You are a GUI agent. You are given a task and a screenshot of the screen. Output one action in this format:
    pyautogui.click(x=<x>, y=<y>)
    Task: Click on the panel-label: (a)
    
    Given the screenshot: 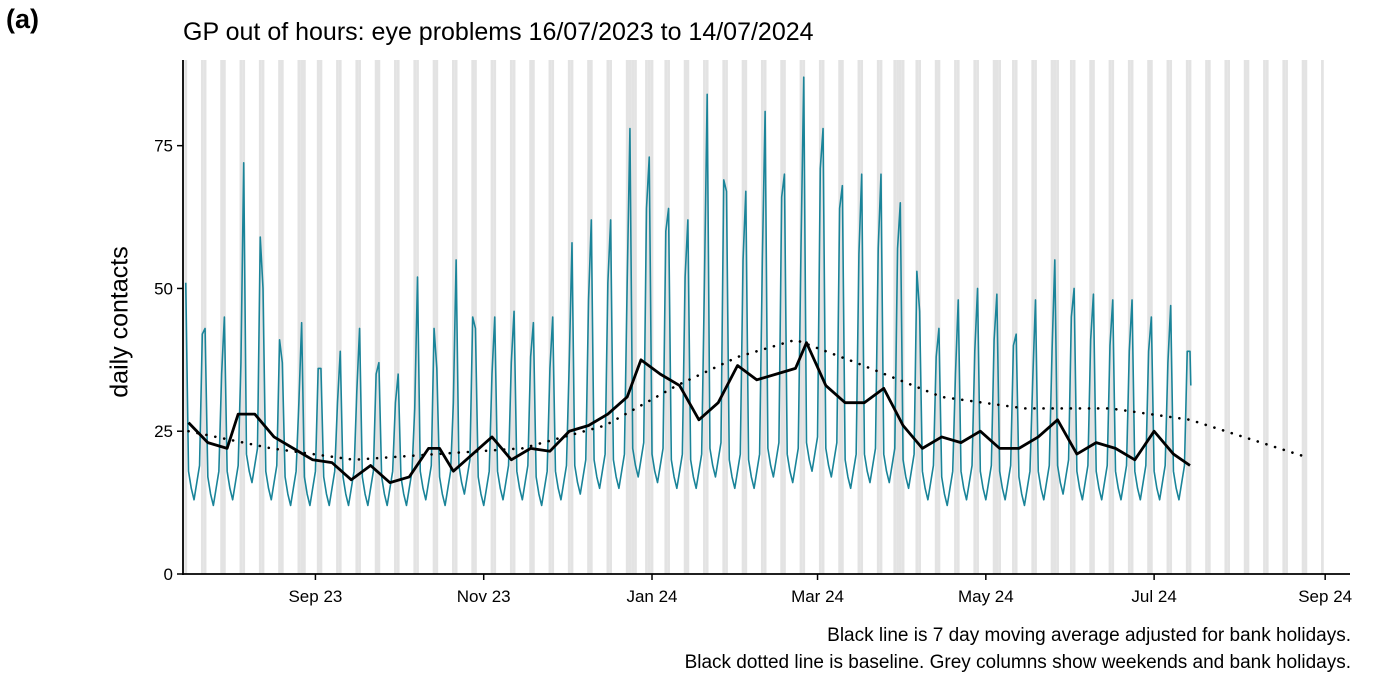 What is the action you would take?
    pyautogui.click(x=22, y=19)
    